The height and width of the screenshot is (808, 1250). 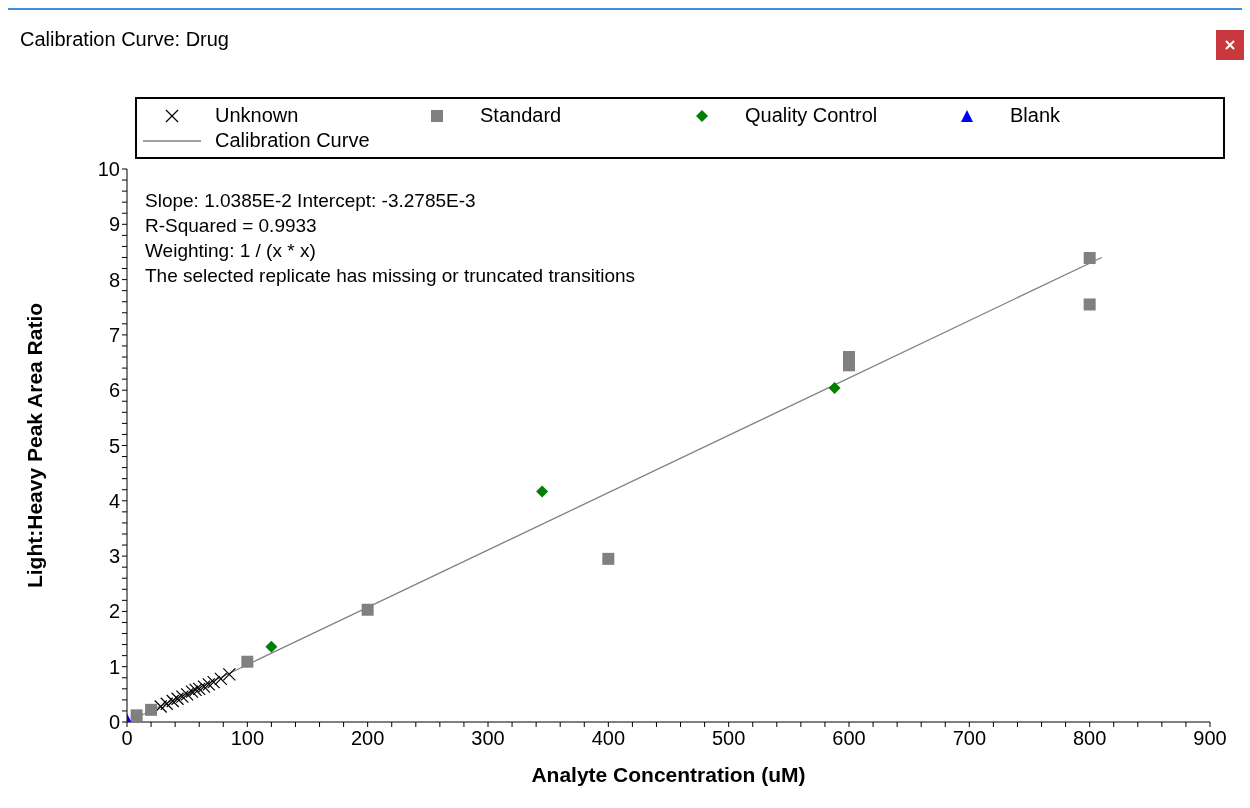 What do you see at coordinates (114, 556) in the screenshot?
I see `y-tick-label: 3` at bounding box center [114, 556].